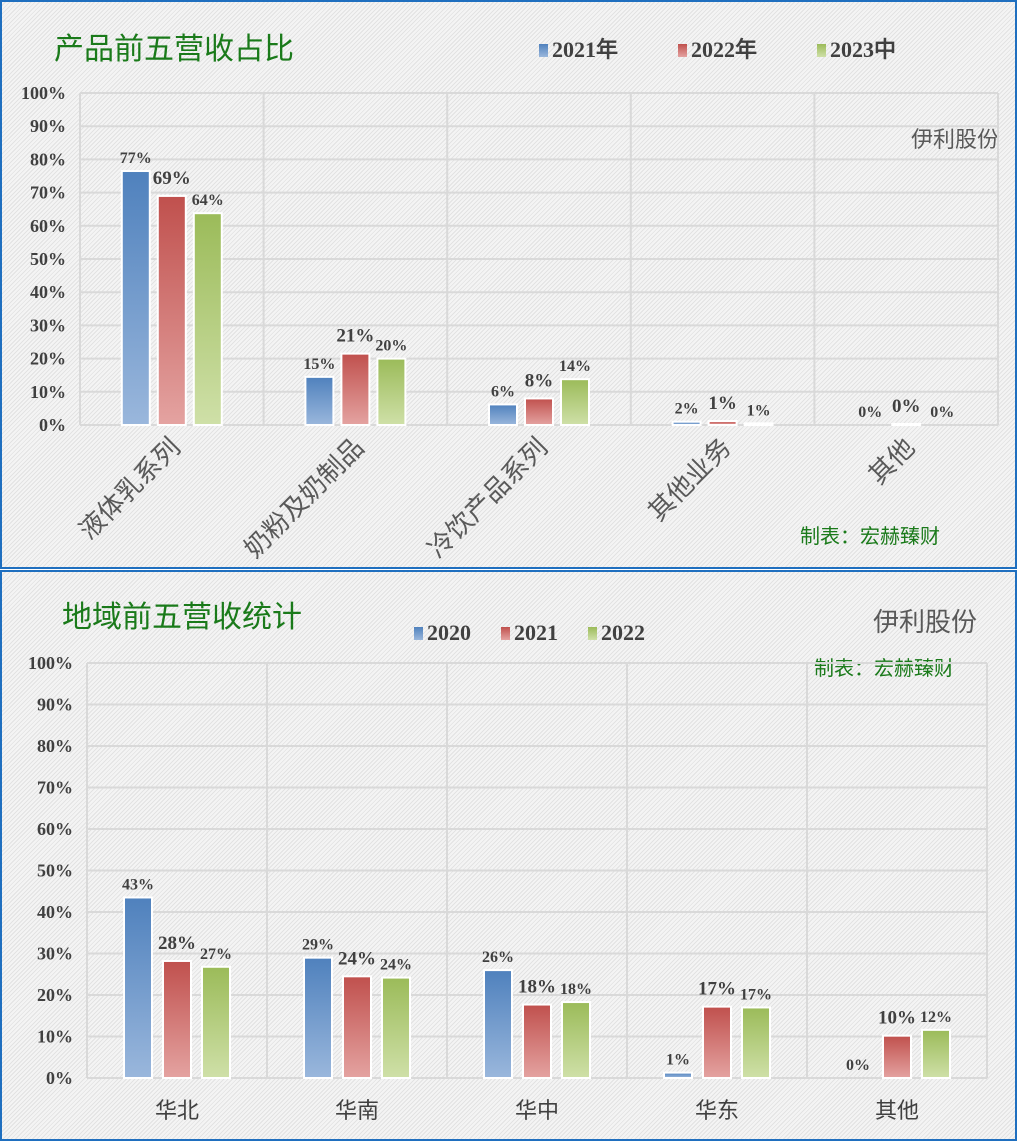 The image size is (1017, 1141). I want to click on legend-item: 2022年, so click(717, 48).